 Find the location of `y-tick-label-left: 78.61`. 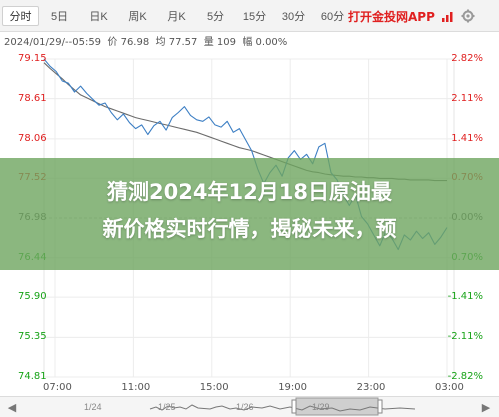

y-tick-label-left: 78.61 is located at coordinates (32, 98).